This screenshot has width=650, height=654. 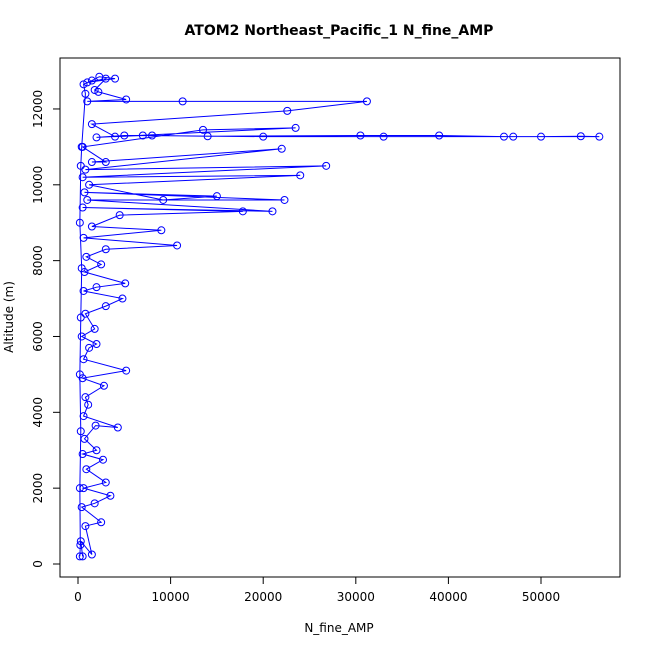 I want to click on y-tick-label: 0, so click(x=38, y=564).